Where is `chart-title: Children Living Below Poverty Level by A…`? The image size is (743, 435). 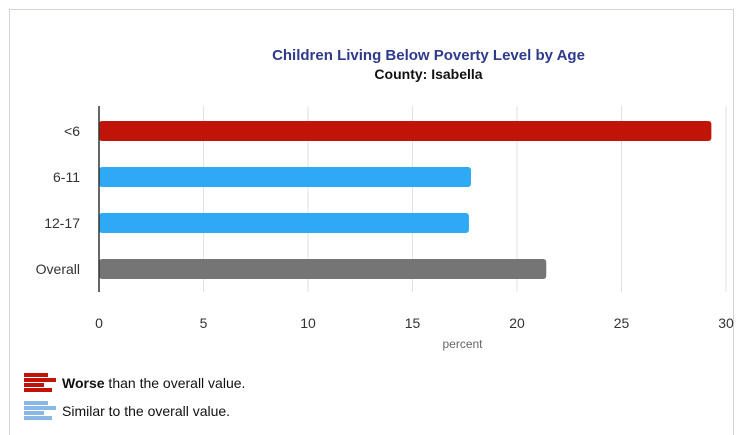
chart-title: Children Living Below Poverty Level by A… is located at coordinates (428, 55).